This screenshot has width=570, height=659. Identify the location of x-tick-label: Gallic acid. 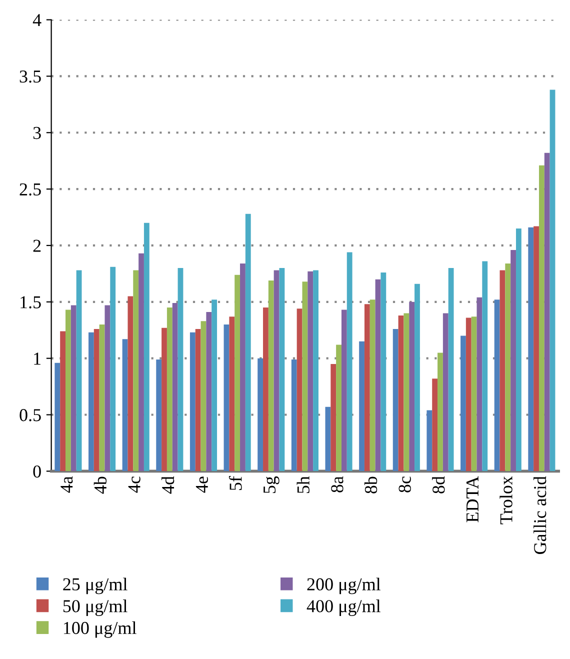
(540, 515).